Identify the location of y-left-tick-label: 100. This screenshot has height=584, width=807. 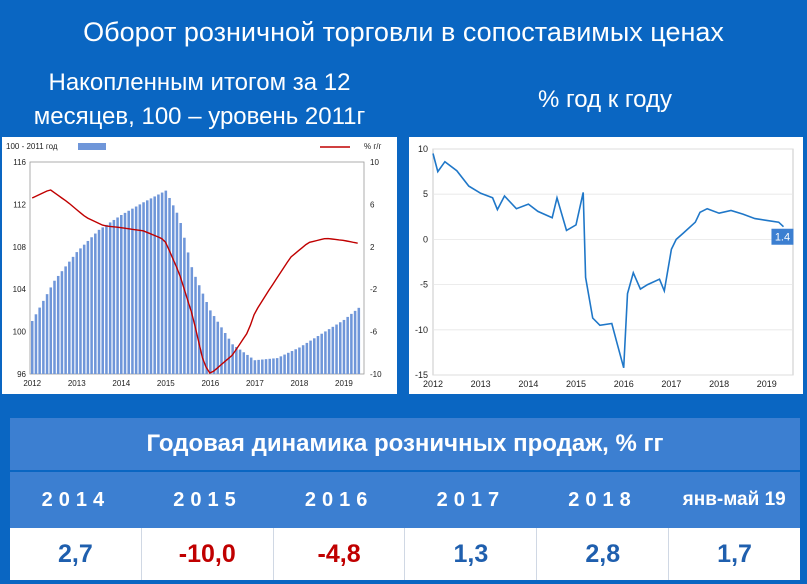
(20, 332).